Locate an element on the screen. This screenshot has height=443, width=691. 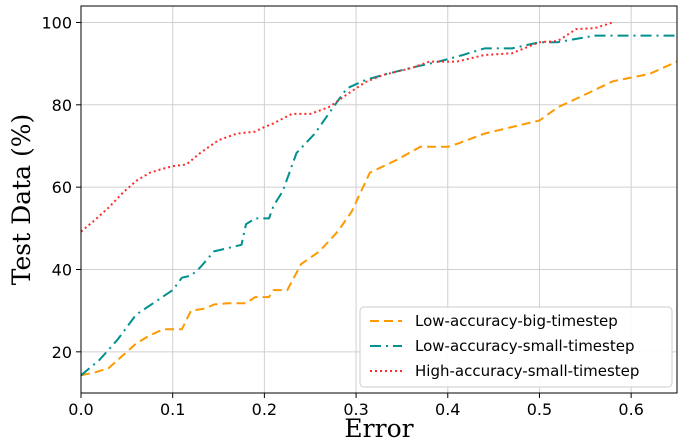
y-tick-label: 20 is located at coordinates (62, 352).